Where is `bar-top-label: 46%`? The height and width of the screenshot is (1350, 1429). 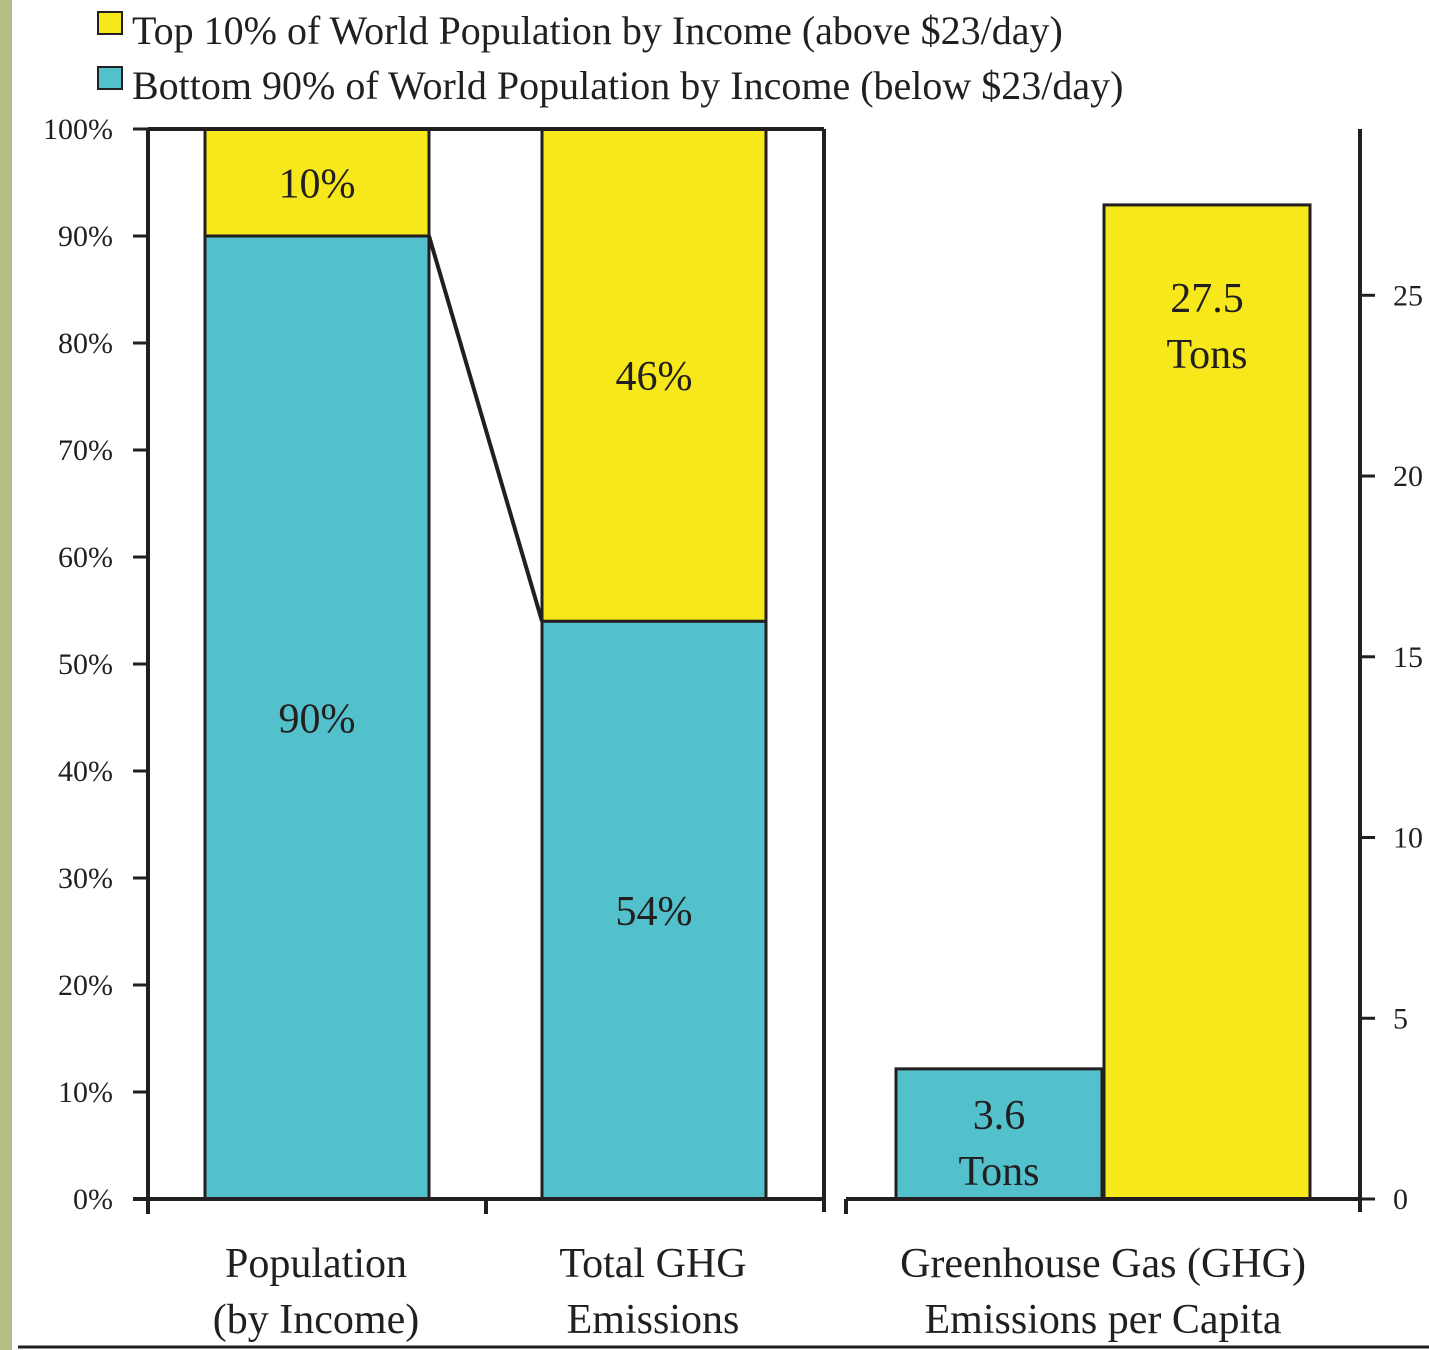 bar-top-label: 46% is located at coordinates (654, 377).